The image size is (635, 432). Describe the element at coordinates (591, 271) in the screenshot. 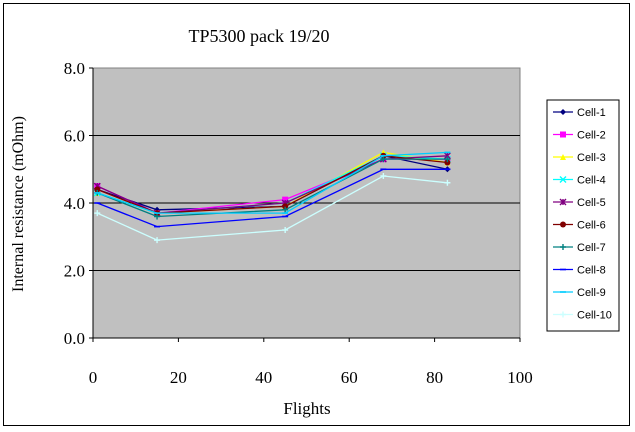

I see `legend-label: Cell-8` at that location.